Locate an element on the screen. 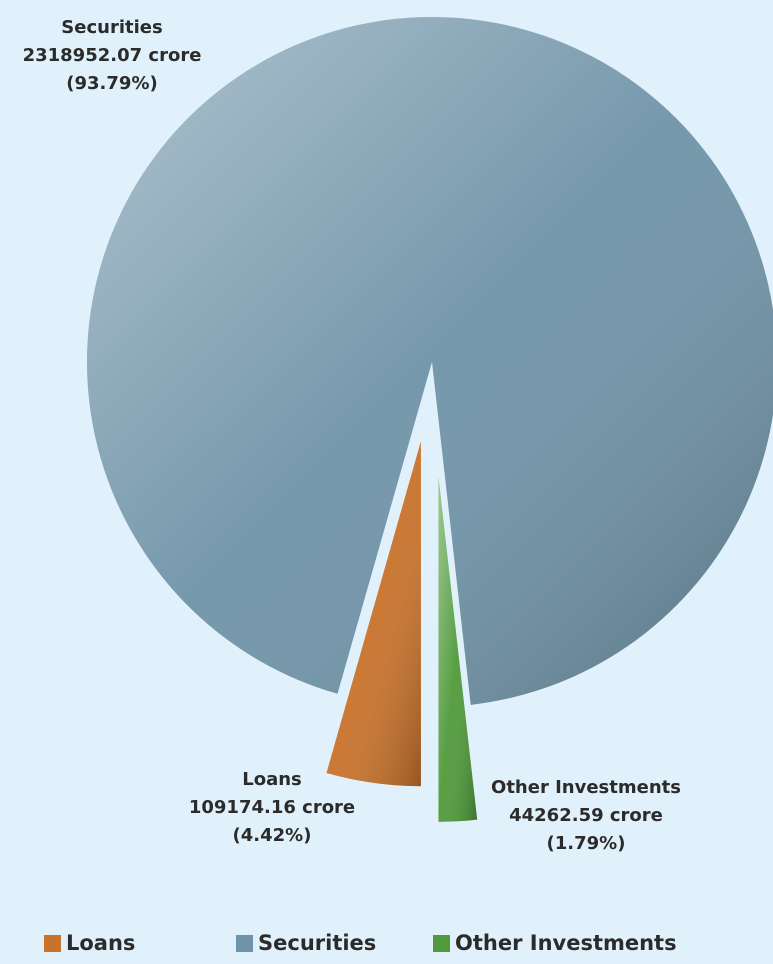  data-label: Other Investments 44262.59 crore (1.79%) is located at coordinates (586, 815).